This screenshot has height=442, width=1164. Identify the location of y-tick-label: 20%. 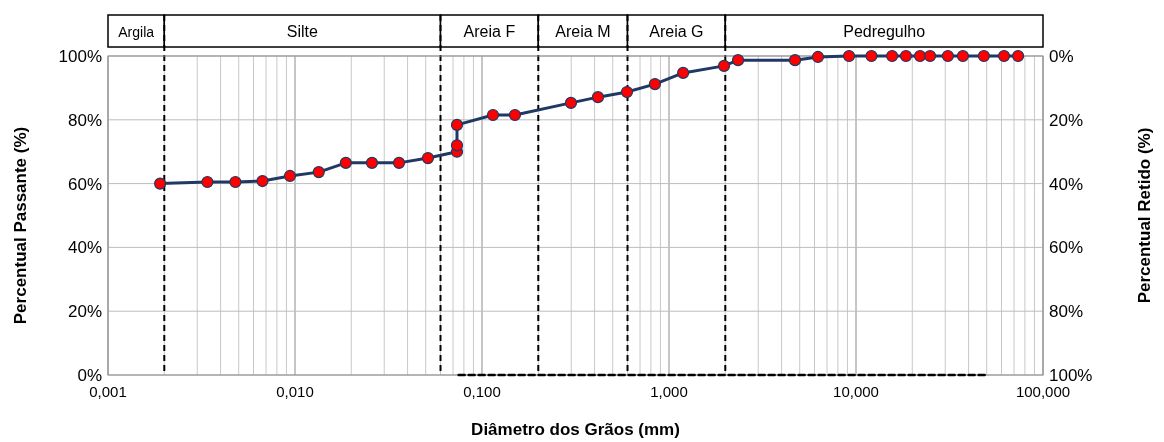
(84, 312).